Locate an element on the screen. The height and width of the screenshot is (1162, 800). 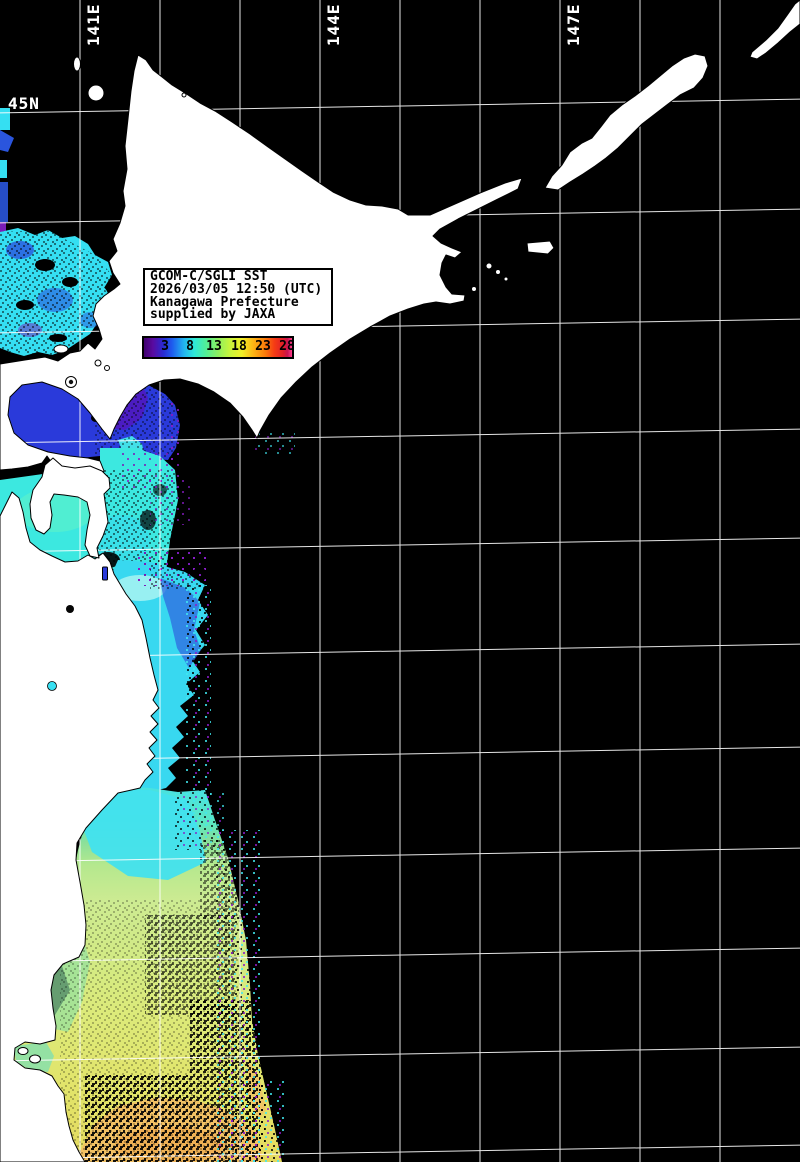
okushiri-island is located at coordinates (61, 349).